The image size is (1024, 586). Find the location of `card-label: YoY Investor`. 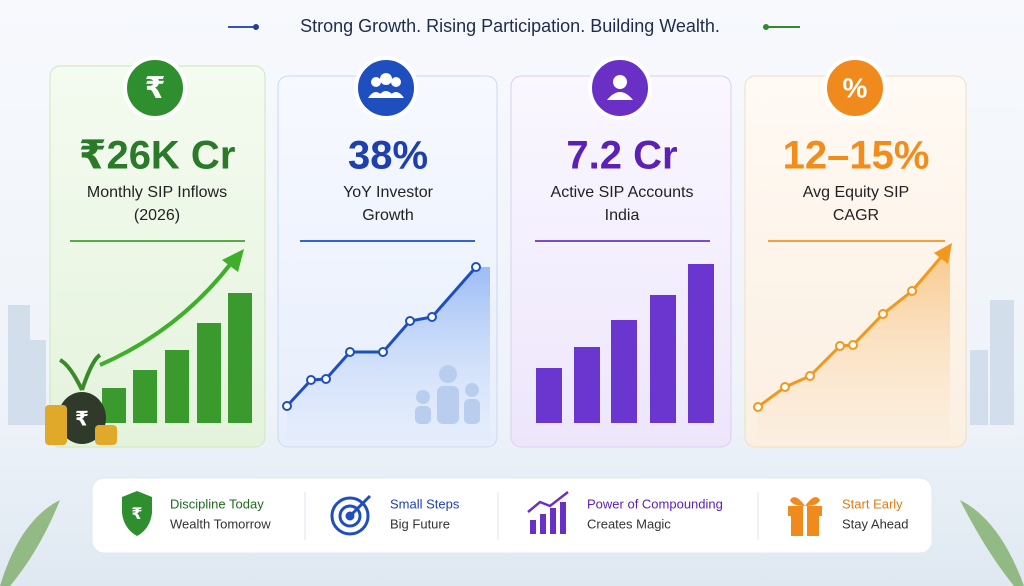

card-label: YoY Investor is located at coordinates (388, 192).